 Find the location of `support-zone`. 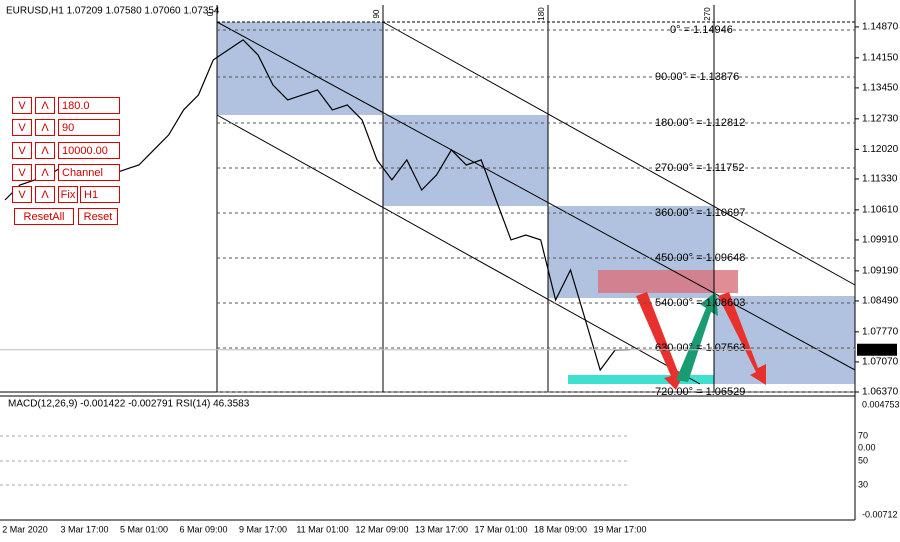

support-zone is located at coordinates (641, 379).